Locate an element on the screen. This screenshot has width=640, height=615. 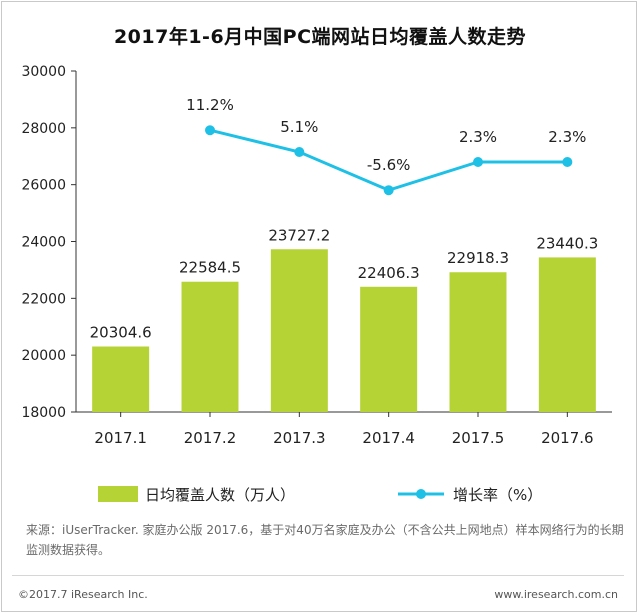
legend-bar-swatch is located at coordinates (118, 494).